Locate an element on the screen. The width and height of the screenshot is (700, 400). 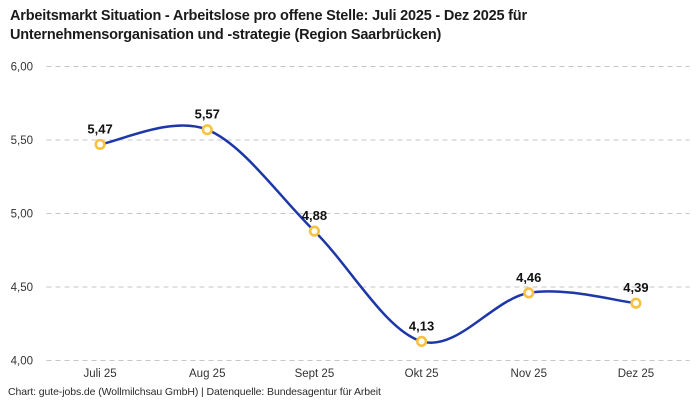
data-point-label: 4,13 is located at coordinates (421, 325).